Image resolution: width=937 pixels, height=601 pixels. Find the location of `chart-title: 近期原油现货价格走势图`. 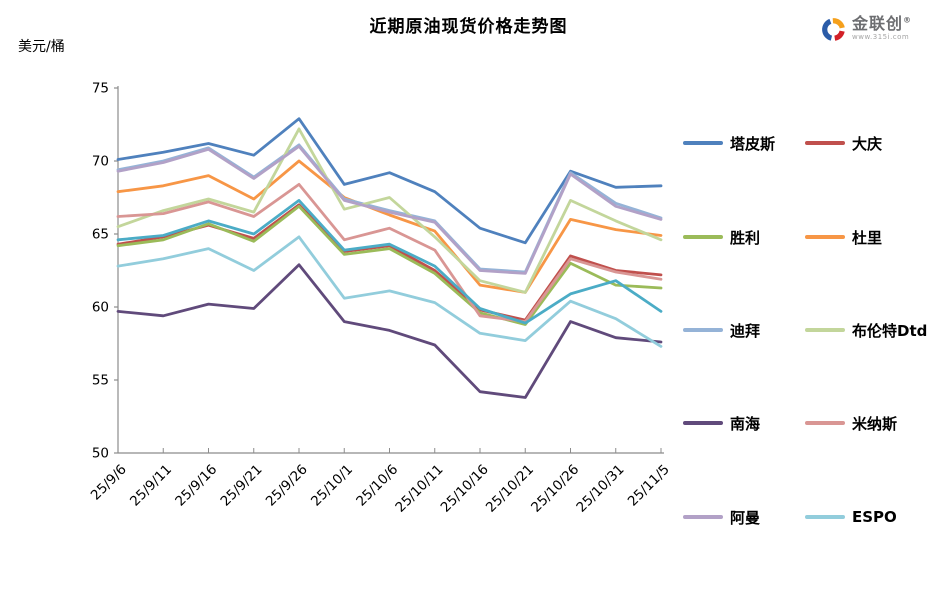

chart-title: 近期原油现货价格走势图 is located at coordinates (468, 27).